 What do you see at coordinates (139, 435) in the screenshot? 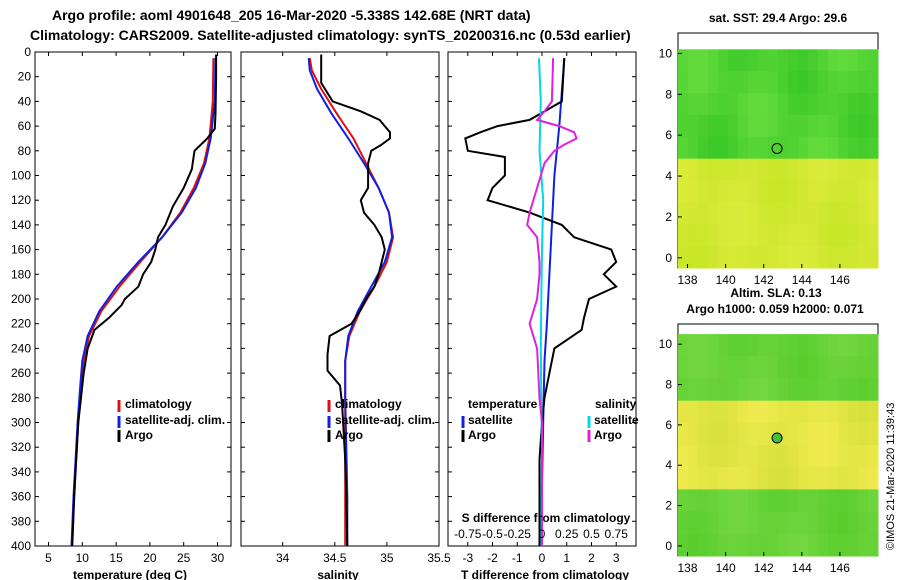
I see `legend-argo: Argo` at bounding box center [139, 435].